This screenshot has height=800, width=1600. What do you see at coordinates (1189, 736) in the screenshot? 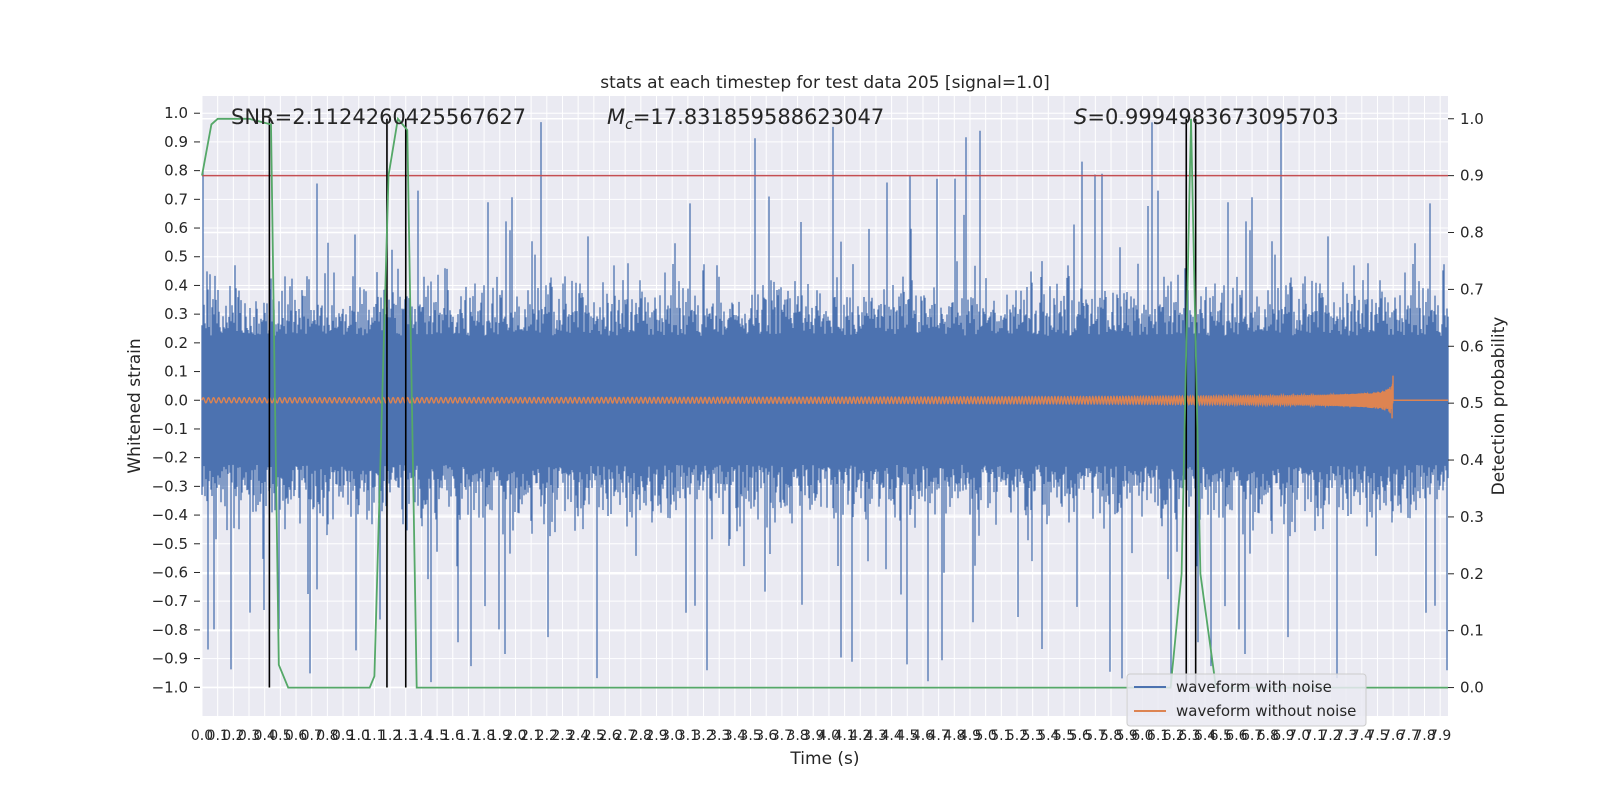
I see `x-tick-label: 6.3` at bounding box center [1189, 736].